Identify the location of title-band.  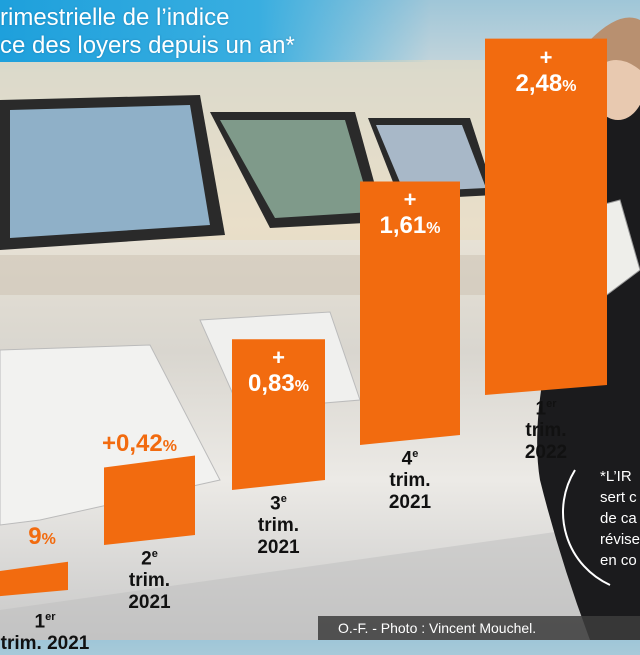
(215, 31).